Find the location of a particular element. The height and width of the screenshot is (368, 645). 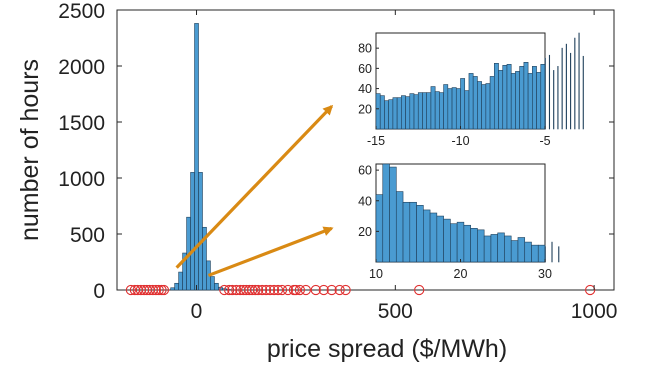

y-tick-label: 1500 is located at coordinates (81, 123).